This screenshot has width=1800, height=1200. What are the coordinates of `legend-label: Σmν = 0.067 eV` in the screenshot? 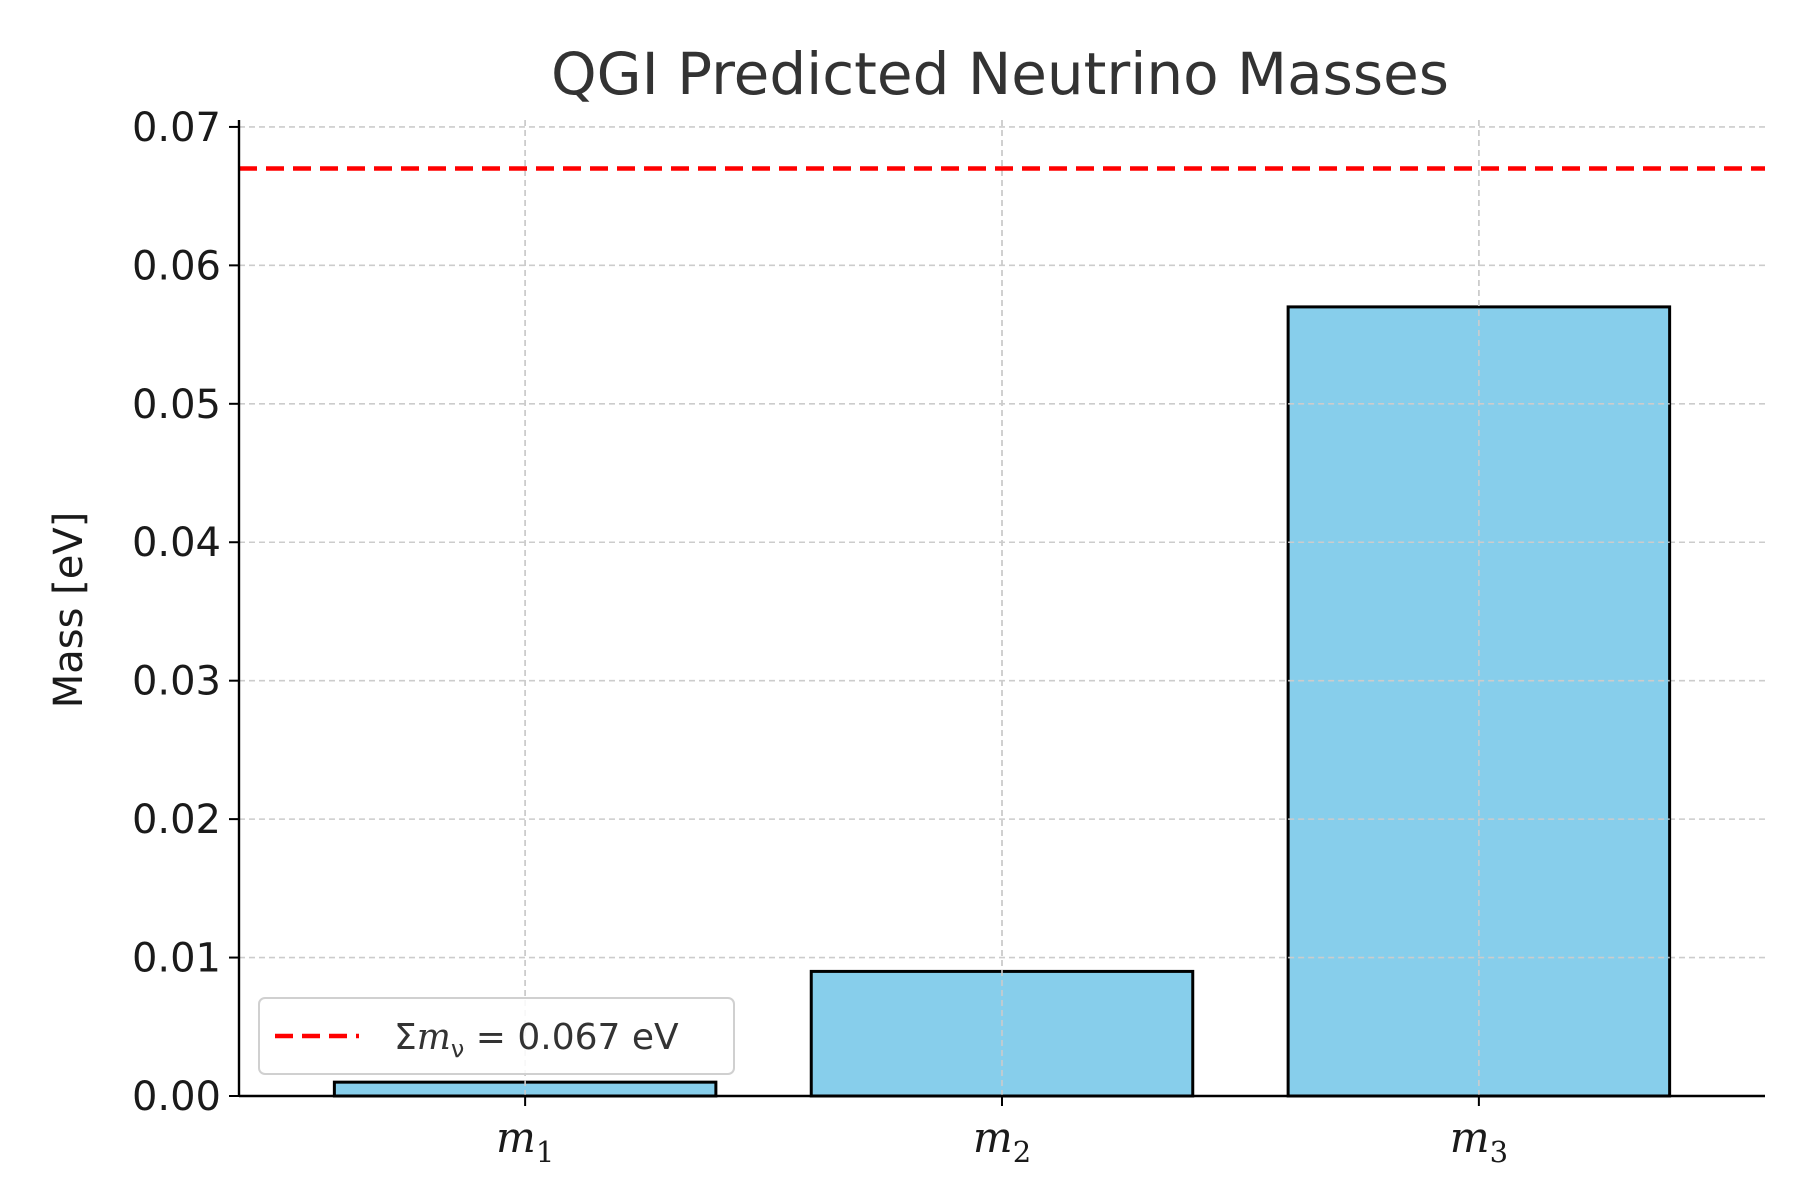 It's located at (536, 1040).